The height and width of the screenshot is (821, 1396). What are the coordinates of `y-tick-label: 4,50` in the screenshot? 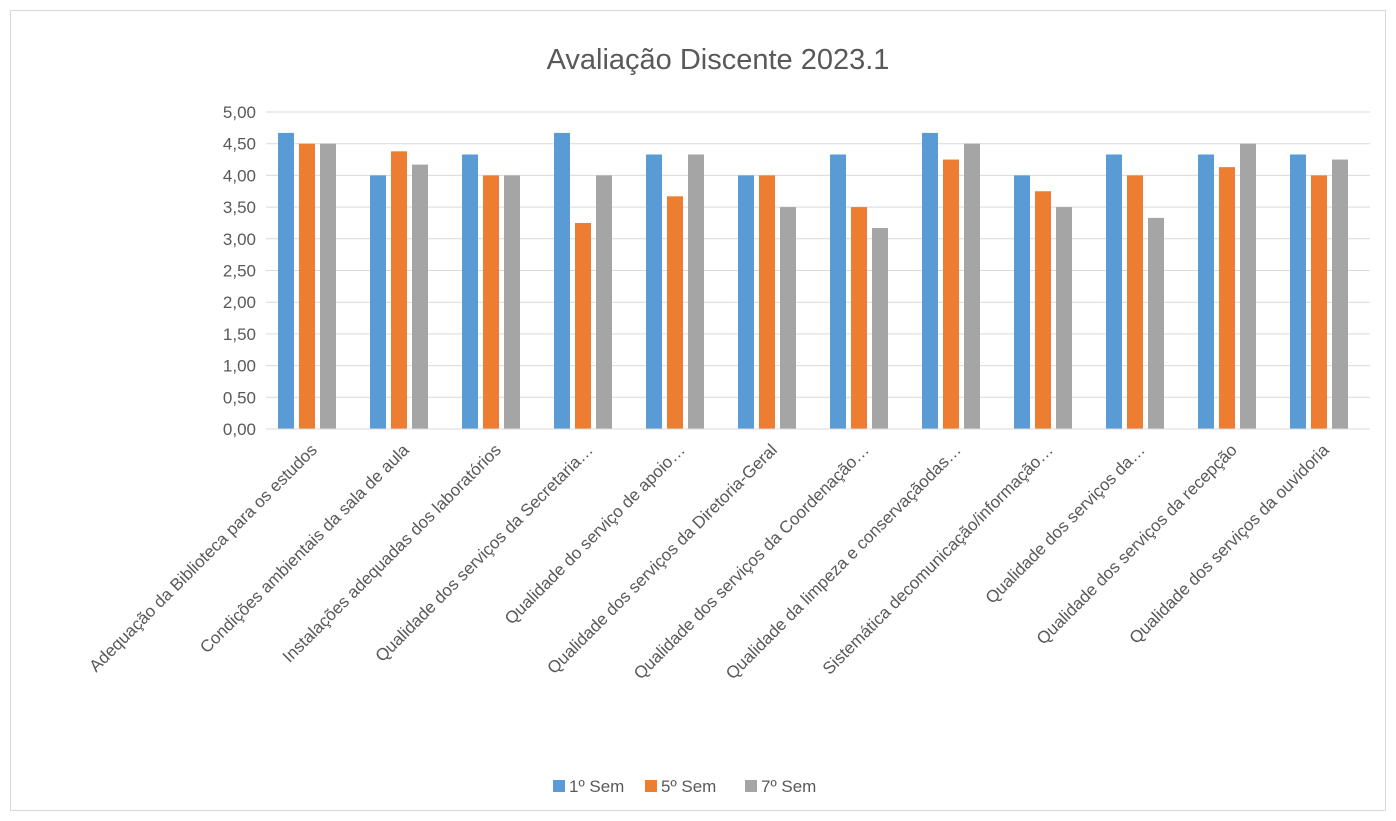 It's located at (239, 144).